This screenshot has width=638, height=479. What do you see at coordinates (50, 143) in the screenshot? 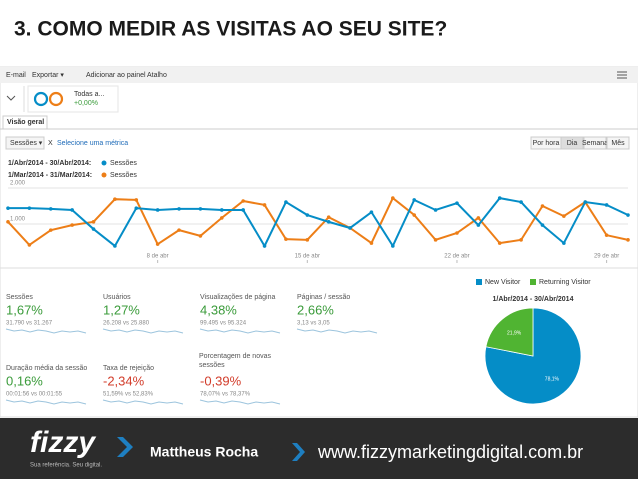
I see `metric-close: X` at bounding box center [50, 143].